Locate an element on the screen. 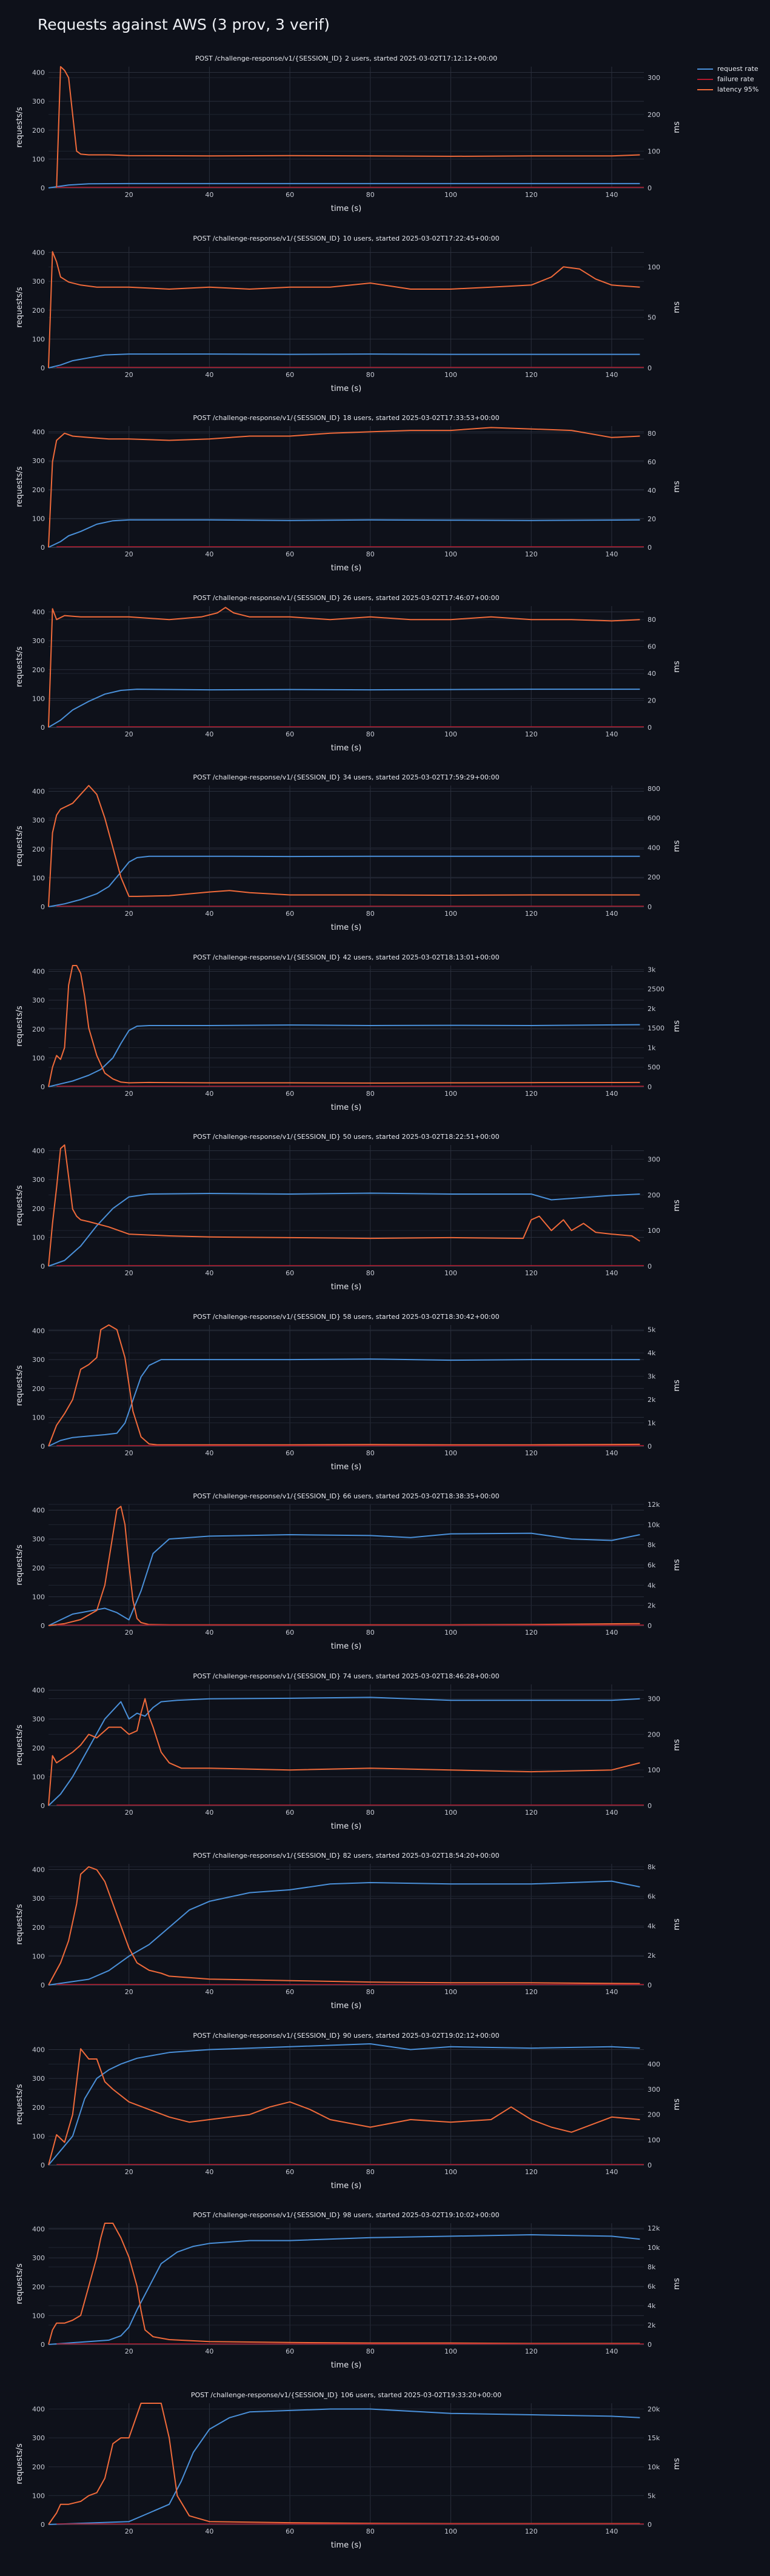 This screenshot has width=770, height=2576. y-tick-label: 400 is located at coordinates (38, 1691).